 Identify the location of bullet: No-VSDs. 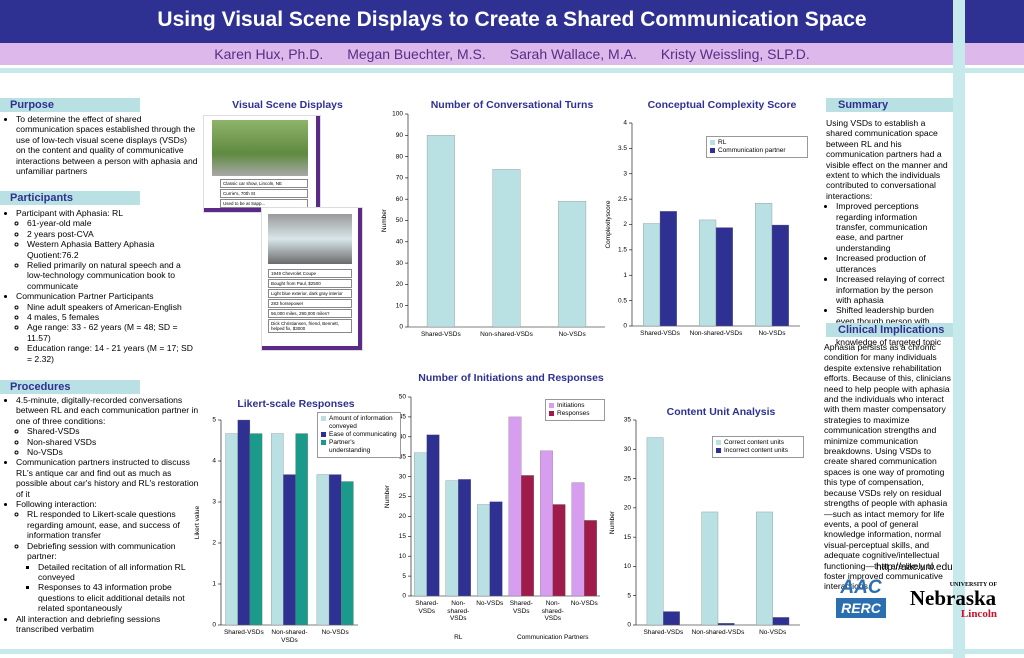
(114, 452).